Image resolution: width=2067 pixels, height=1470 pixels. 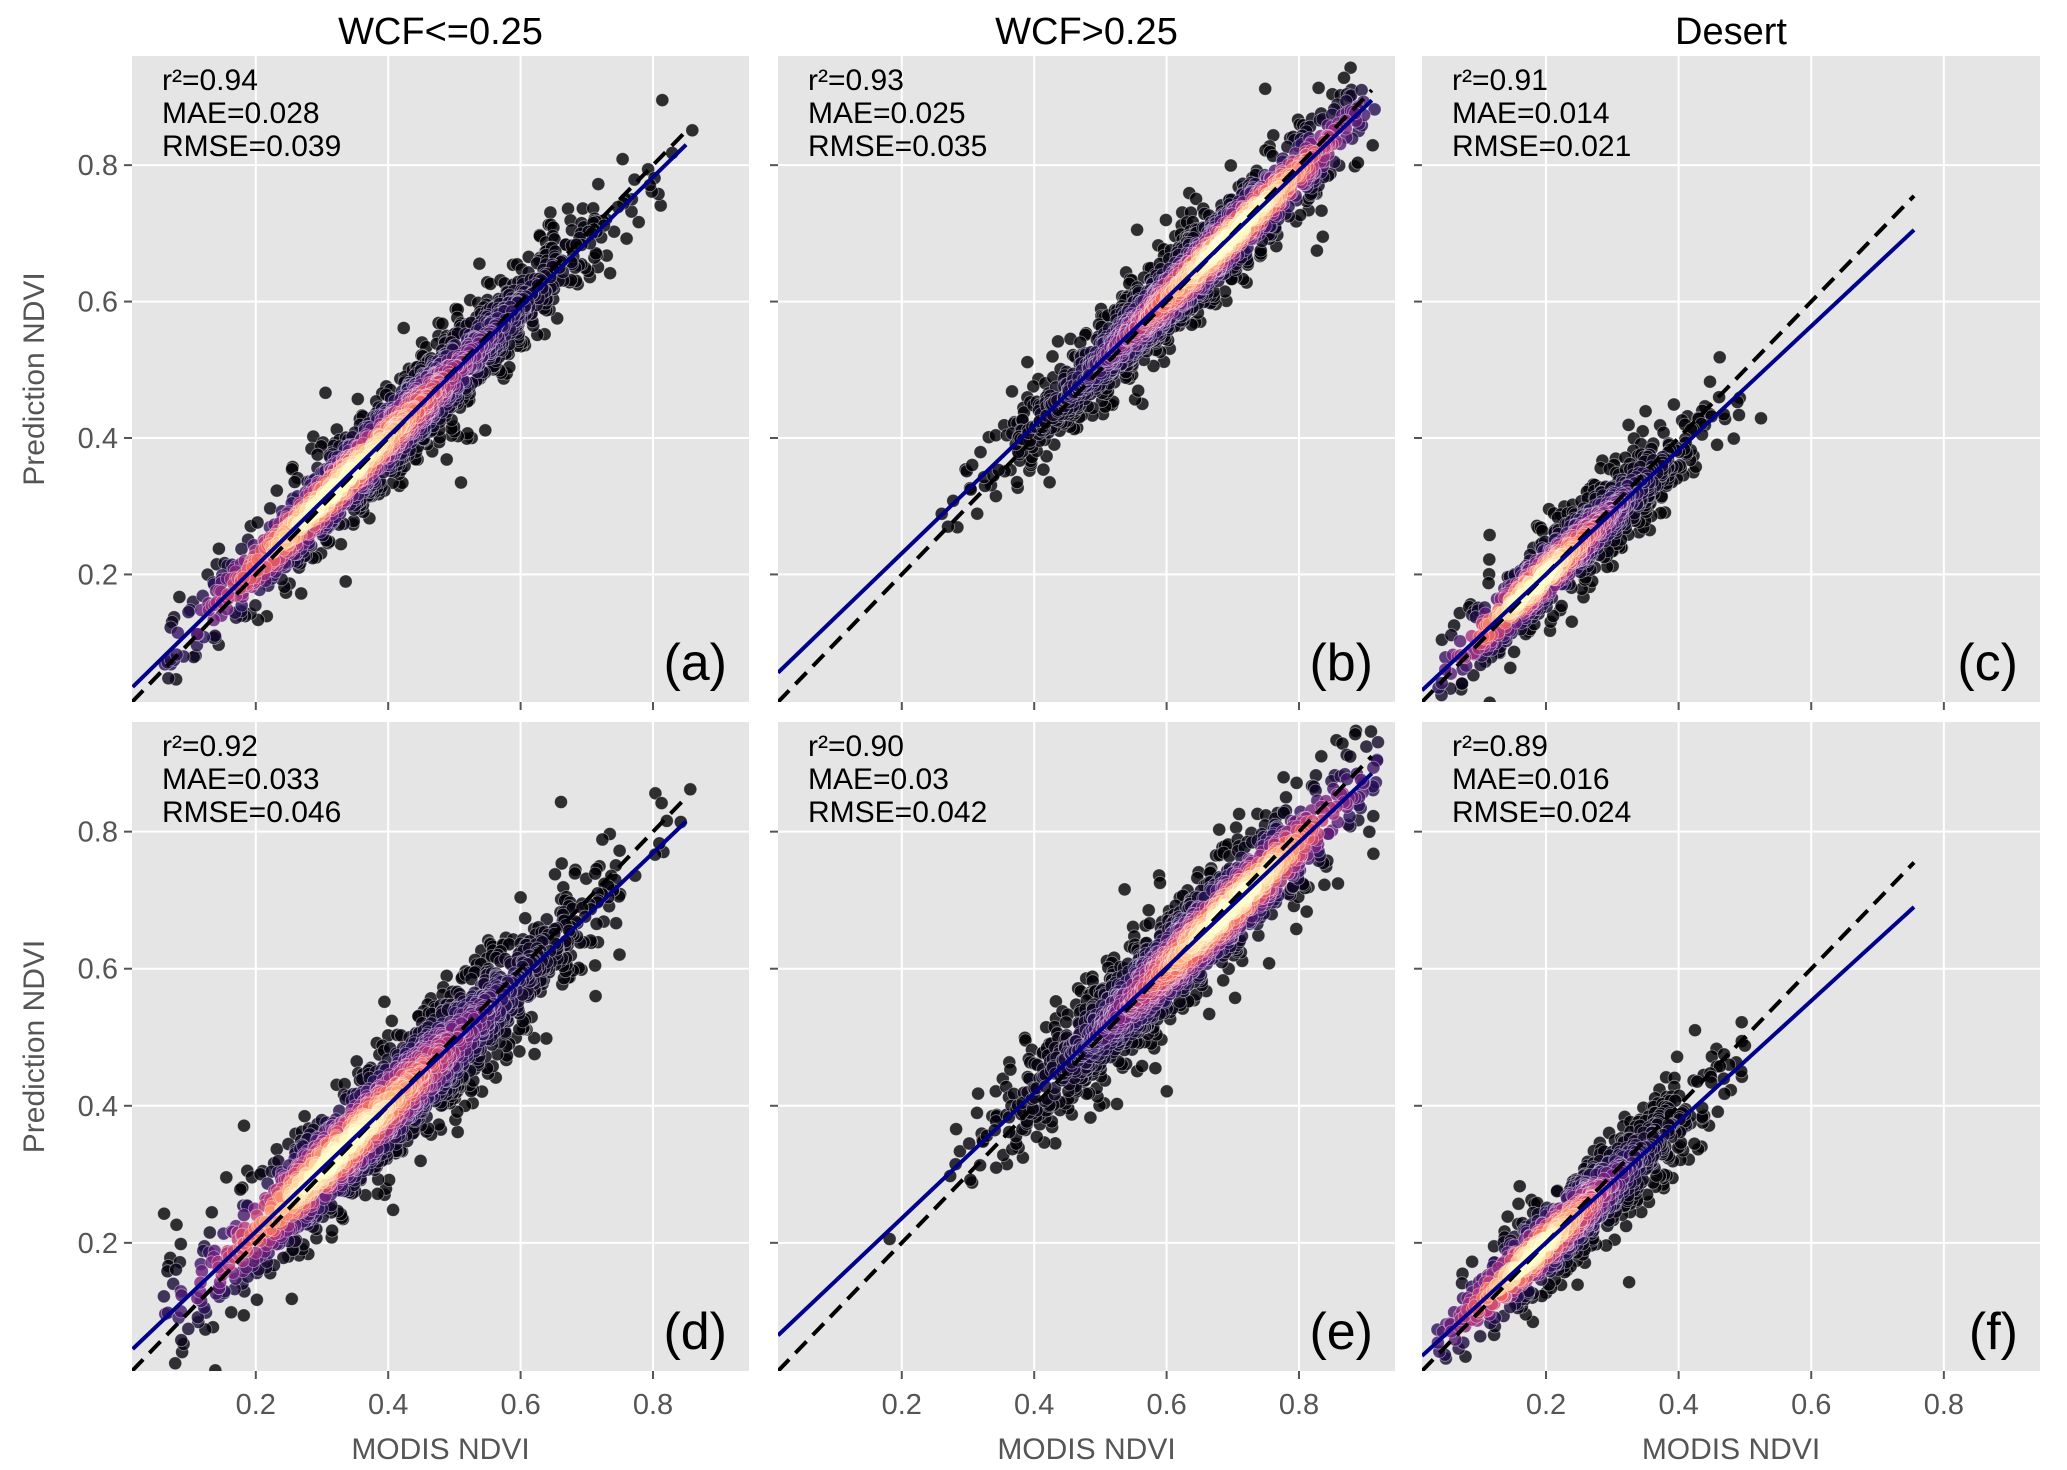 What do you see at coordinates (1341, 663) in the screenshot?
I see `panel-label: (b)` at bounding box center [1341, 663].